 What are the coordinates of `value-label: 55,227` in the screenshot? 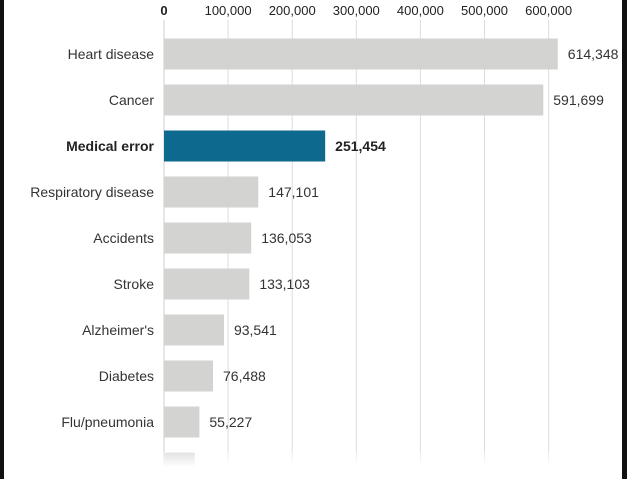 It's located at (230, 422).